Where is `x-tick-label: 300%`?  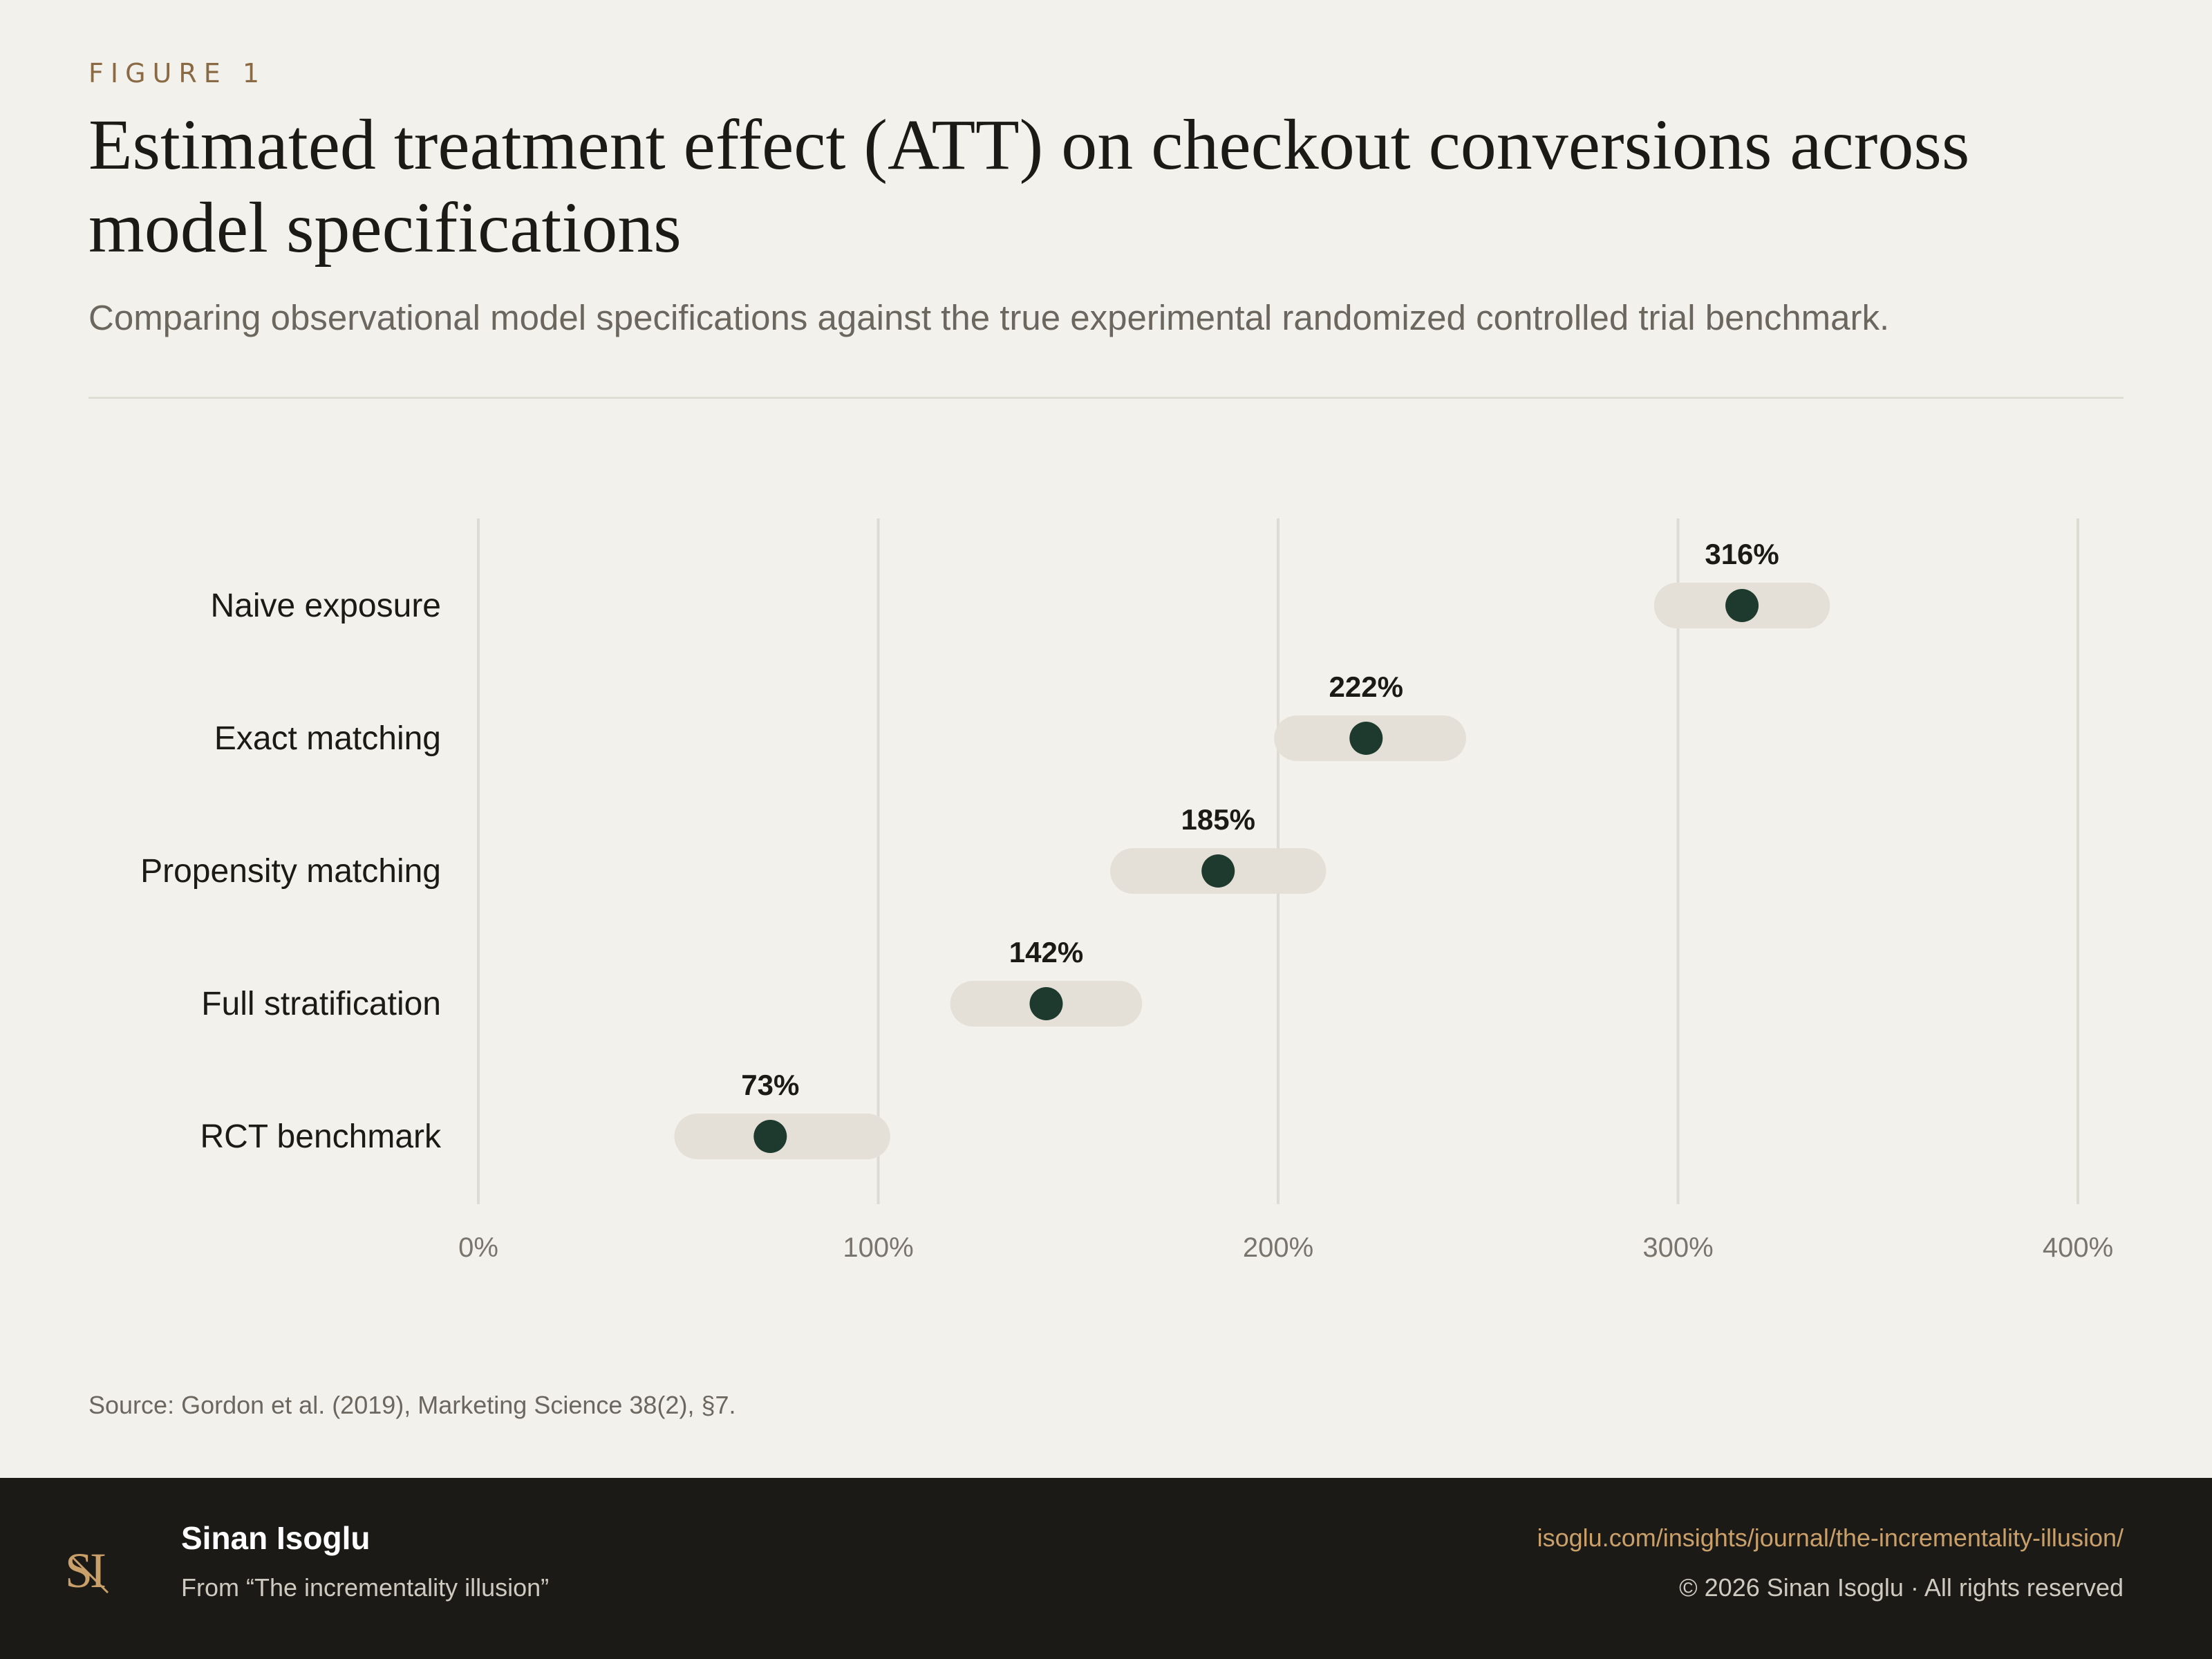 x-tick-label: 300% is located at coordinates (1677, 1248).